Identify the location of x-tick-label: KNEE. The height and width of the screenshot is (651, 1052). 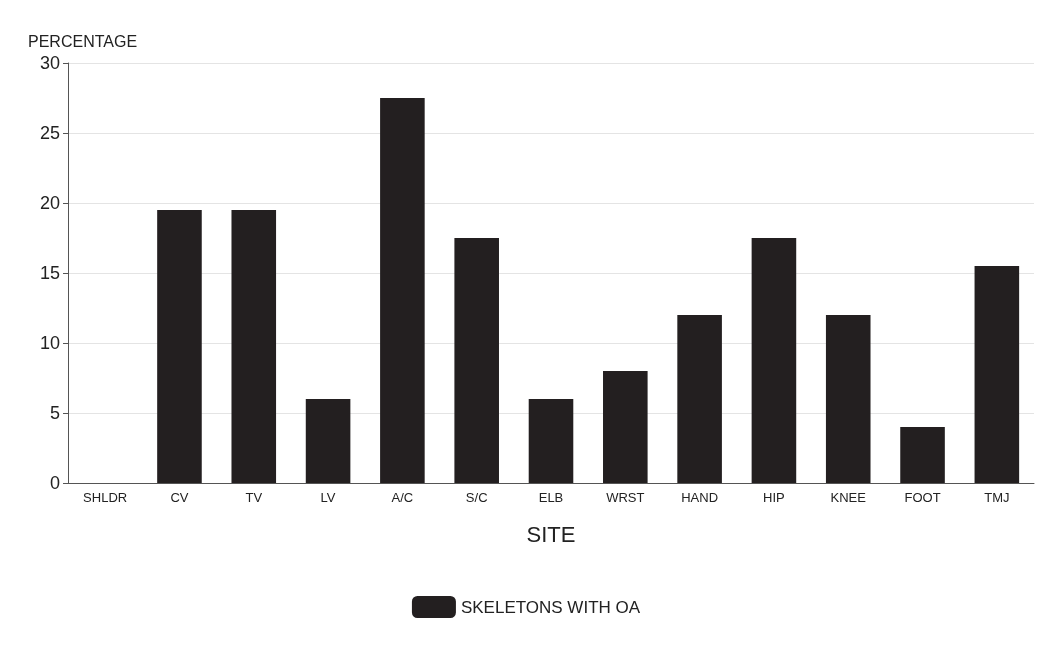
(848, 497).